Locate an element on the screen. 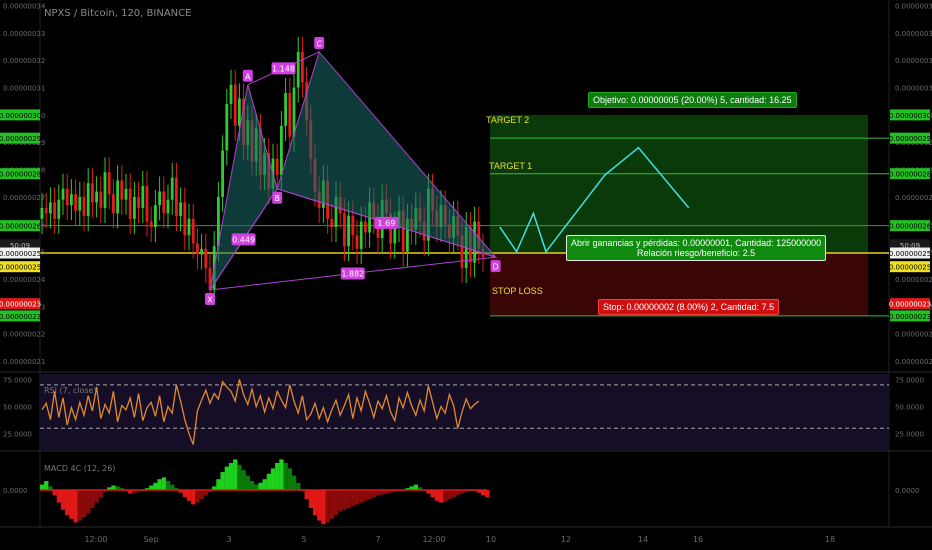  profit-zone is located at coordinates (679, 184).